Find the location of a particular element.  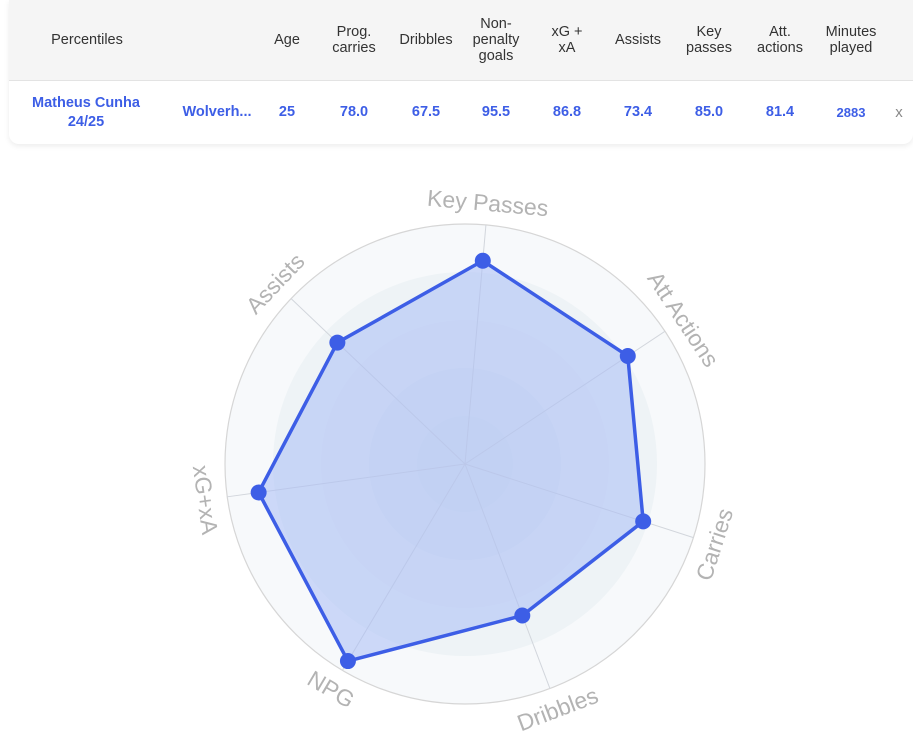

radar-label-xg-xa: xG+xA is located at coordinates (205, 500).